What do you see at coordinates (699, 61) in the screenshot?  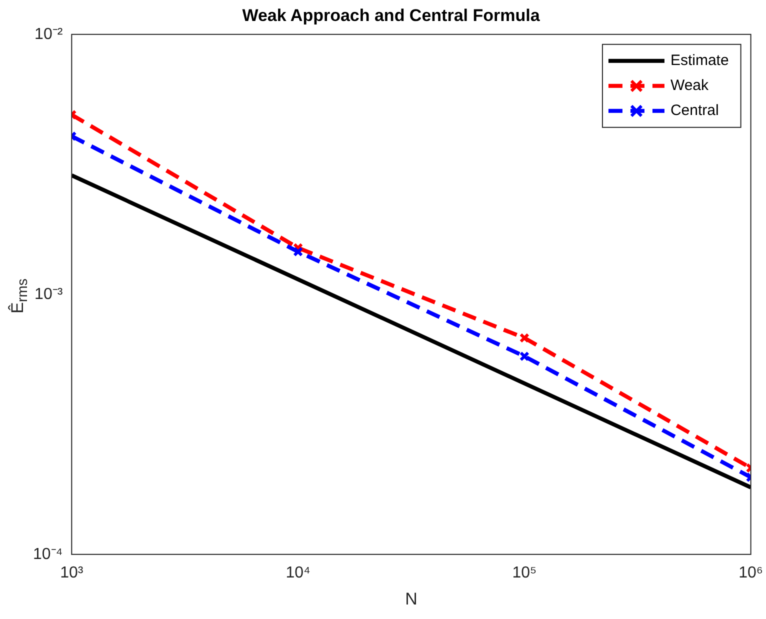 I see `legend-label: Estimate` at bounding box center [699, 61].